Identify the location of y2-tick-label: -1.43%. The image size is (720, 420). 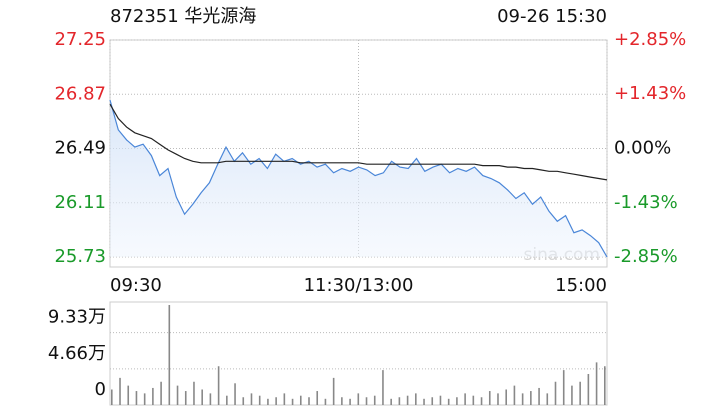
(646, 202).